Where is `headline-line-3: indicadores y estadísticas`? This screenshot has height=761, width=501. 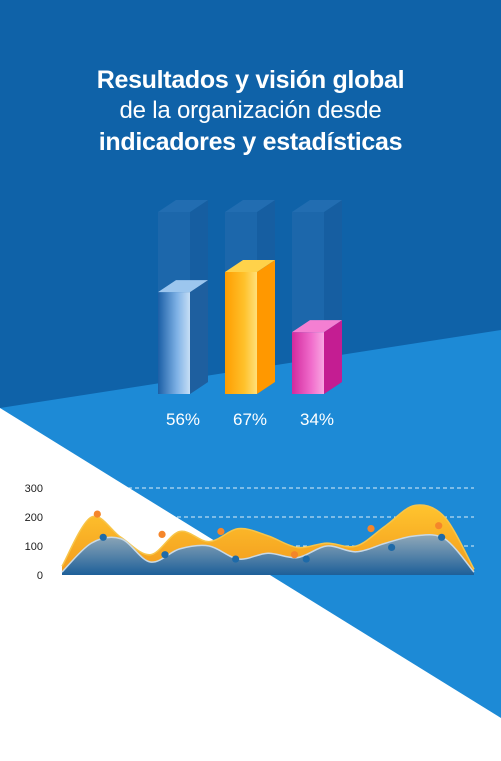 headline-line-3: indicadores y estadísticas is located at coordinates (250, 142).